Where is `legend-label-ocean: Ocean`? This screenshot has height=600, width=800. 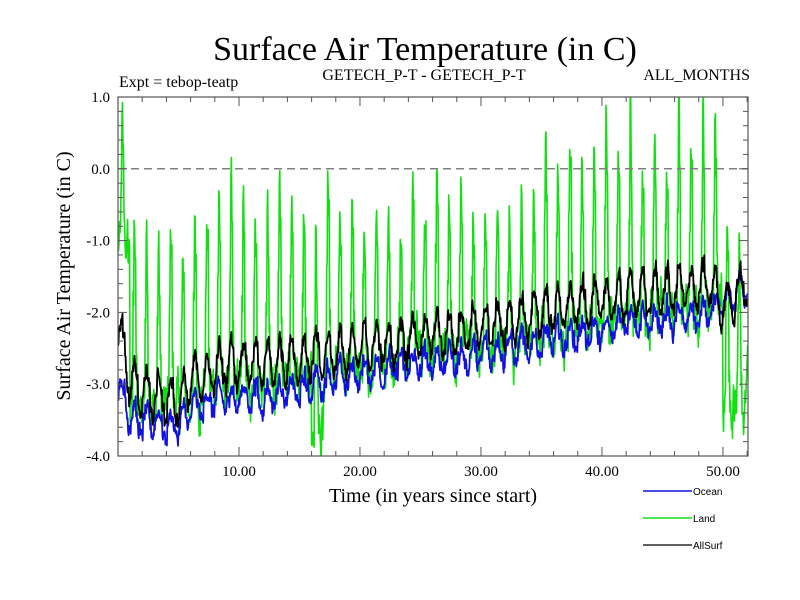 legend-label-ocean: Ocean is located at coordinates (707, 492).